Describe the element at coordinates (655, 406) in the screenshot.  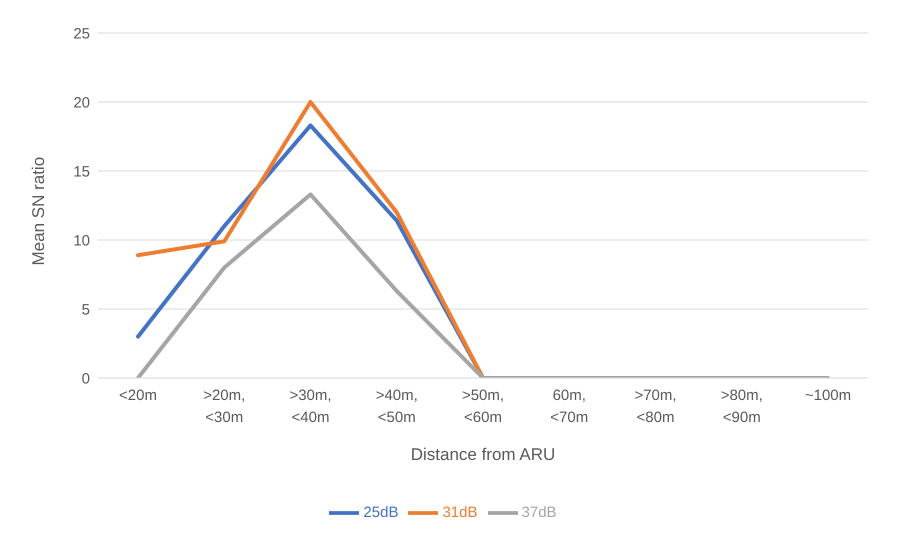
I see `x-tick-label: >70m, <80m` at that location.